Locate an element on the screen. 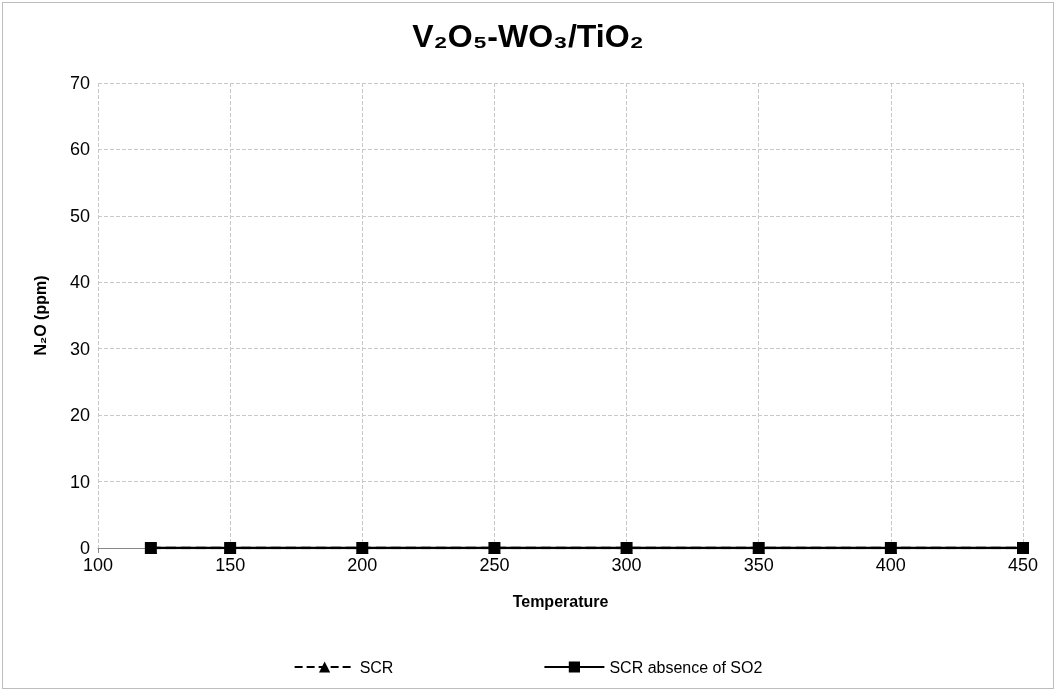  x-axis-title: Temperature is located at coordinates (560, 601).